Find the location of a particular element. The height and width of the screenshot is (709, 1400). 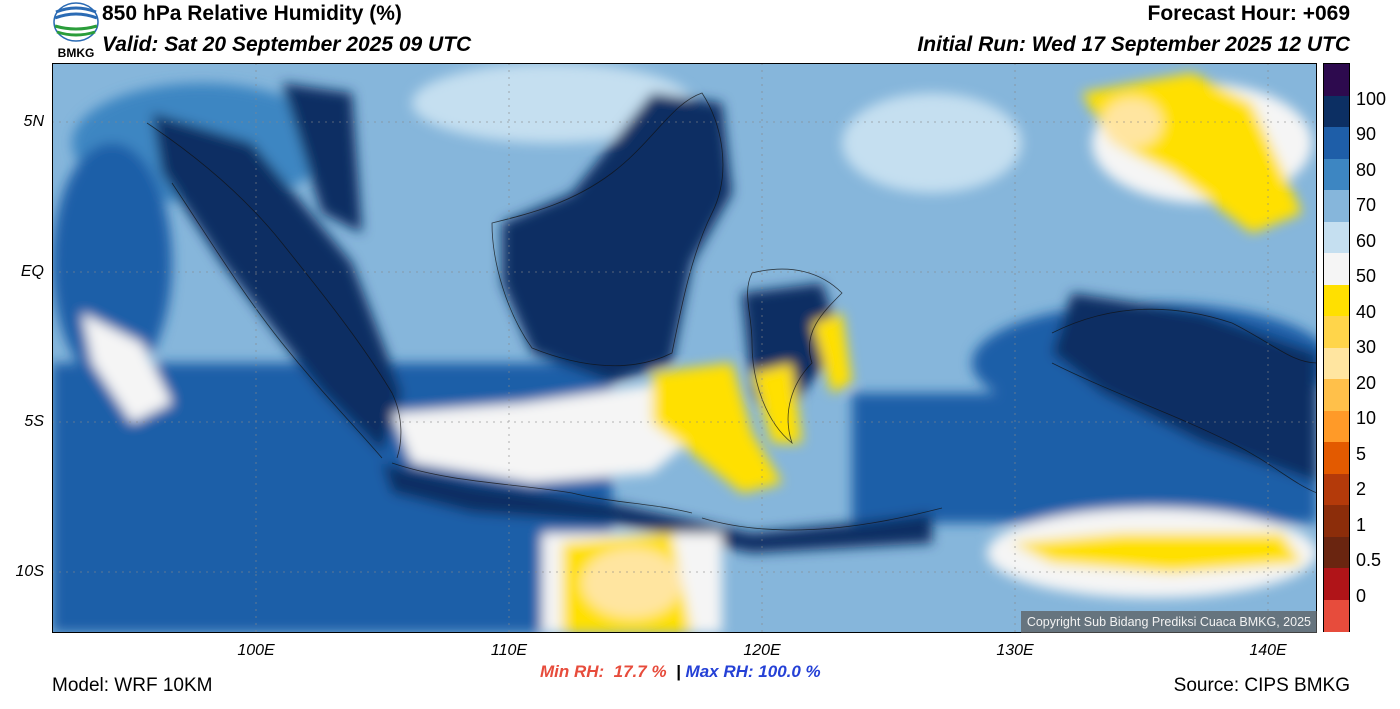

colorbar-label: 90 is located at coordinates (1366, 134).